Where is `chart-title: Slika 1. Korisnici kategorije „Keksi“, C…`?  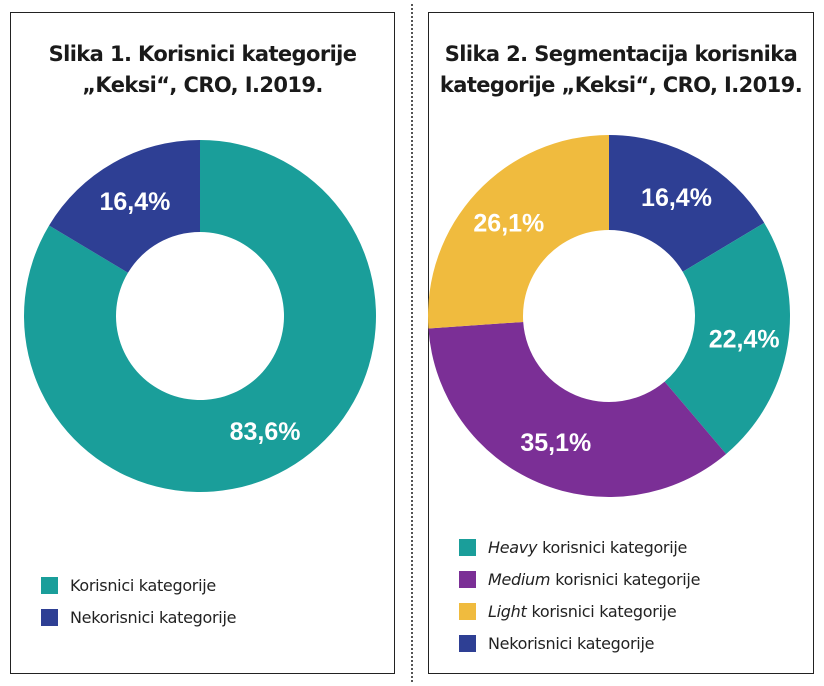
chart-title: Slika 1. Korisnici kategorije „Keksi“, C… is located at coordinates (202, 70).